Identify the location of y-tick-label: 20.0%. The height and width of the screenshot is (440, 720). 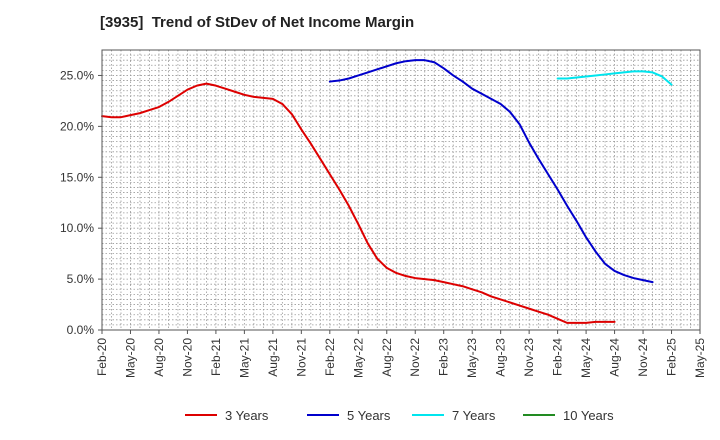
(77, 126).